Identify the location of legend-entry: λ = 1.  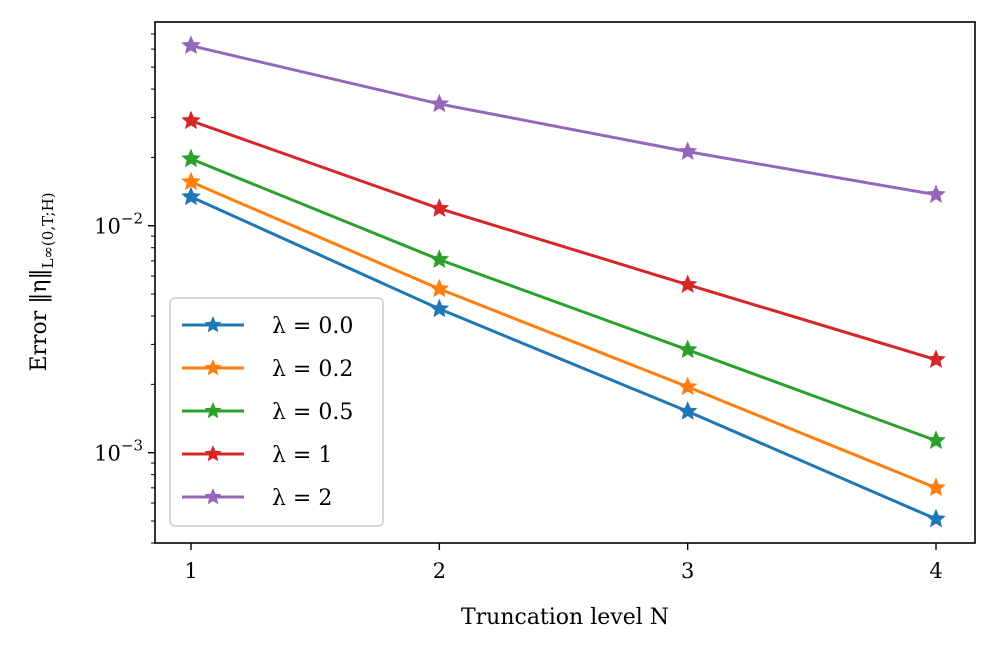
(257, 455).